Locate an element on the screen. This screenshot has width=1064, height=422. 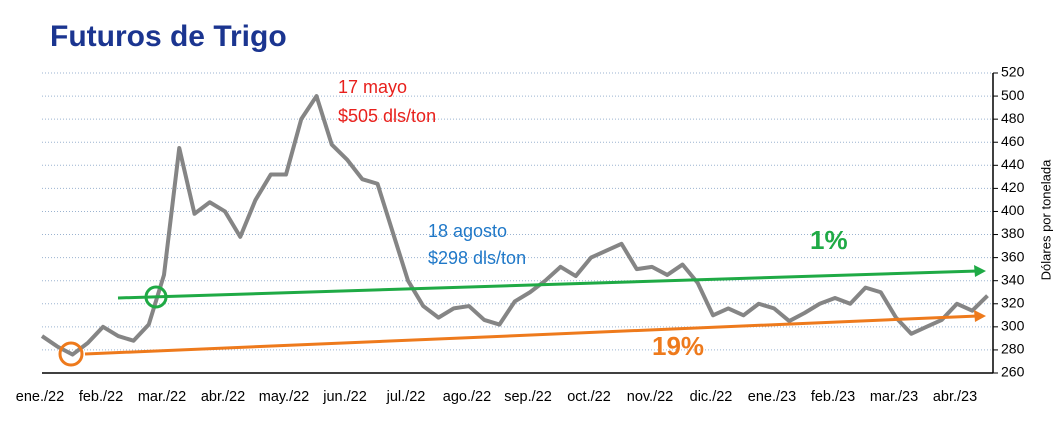
chart-title: Futuros de Trigo is located at coordinates (168, 36).